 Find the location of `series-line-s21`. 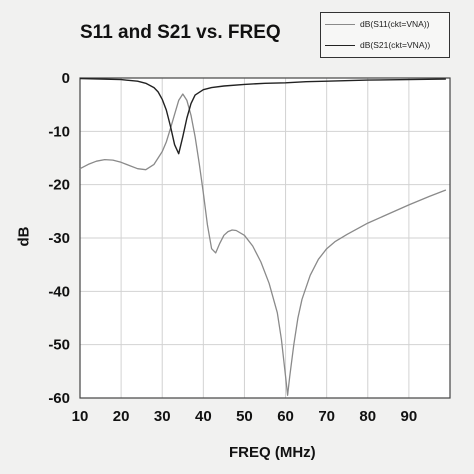

series-line-s21 is located at coordinates (262, 116).